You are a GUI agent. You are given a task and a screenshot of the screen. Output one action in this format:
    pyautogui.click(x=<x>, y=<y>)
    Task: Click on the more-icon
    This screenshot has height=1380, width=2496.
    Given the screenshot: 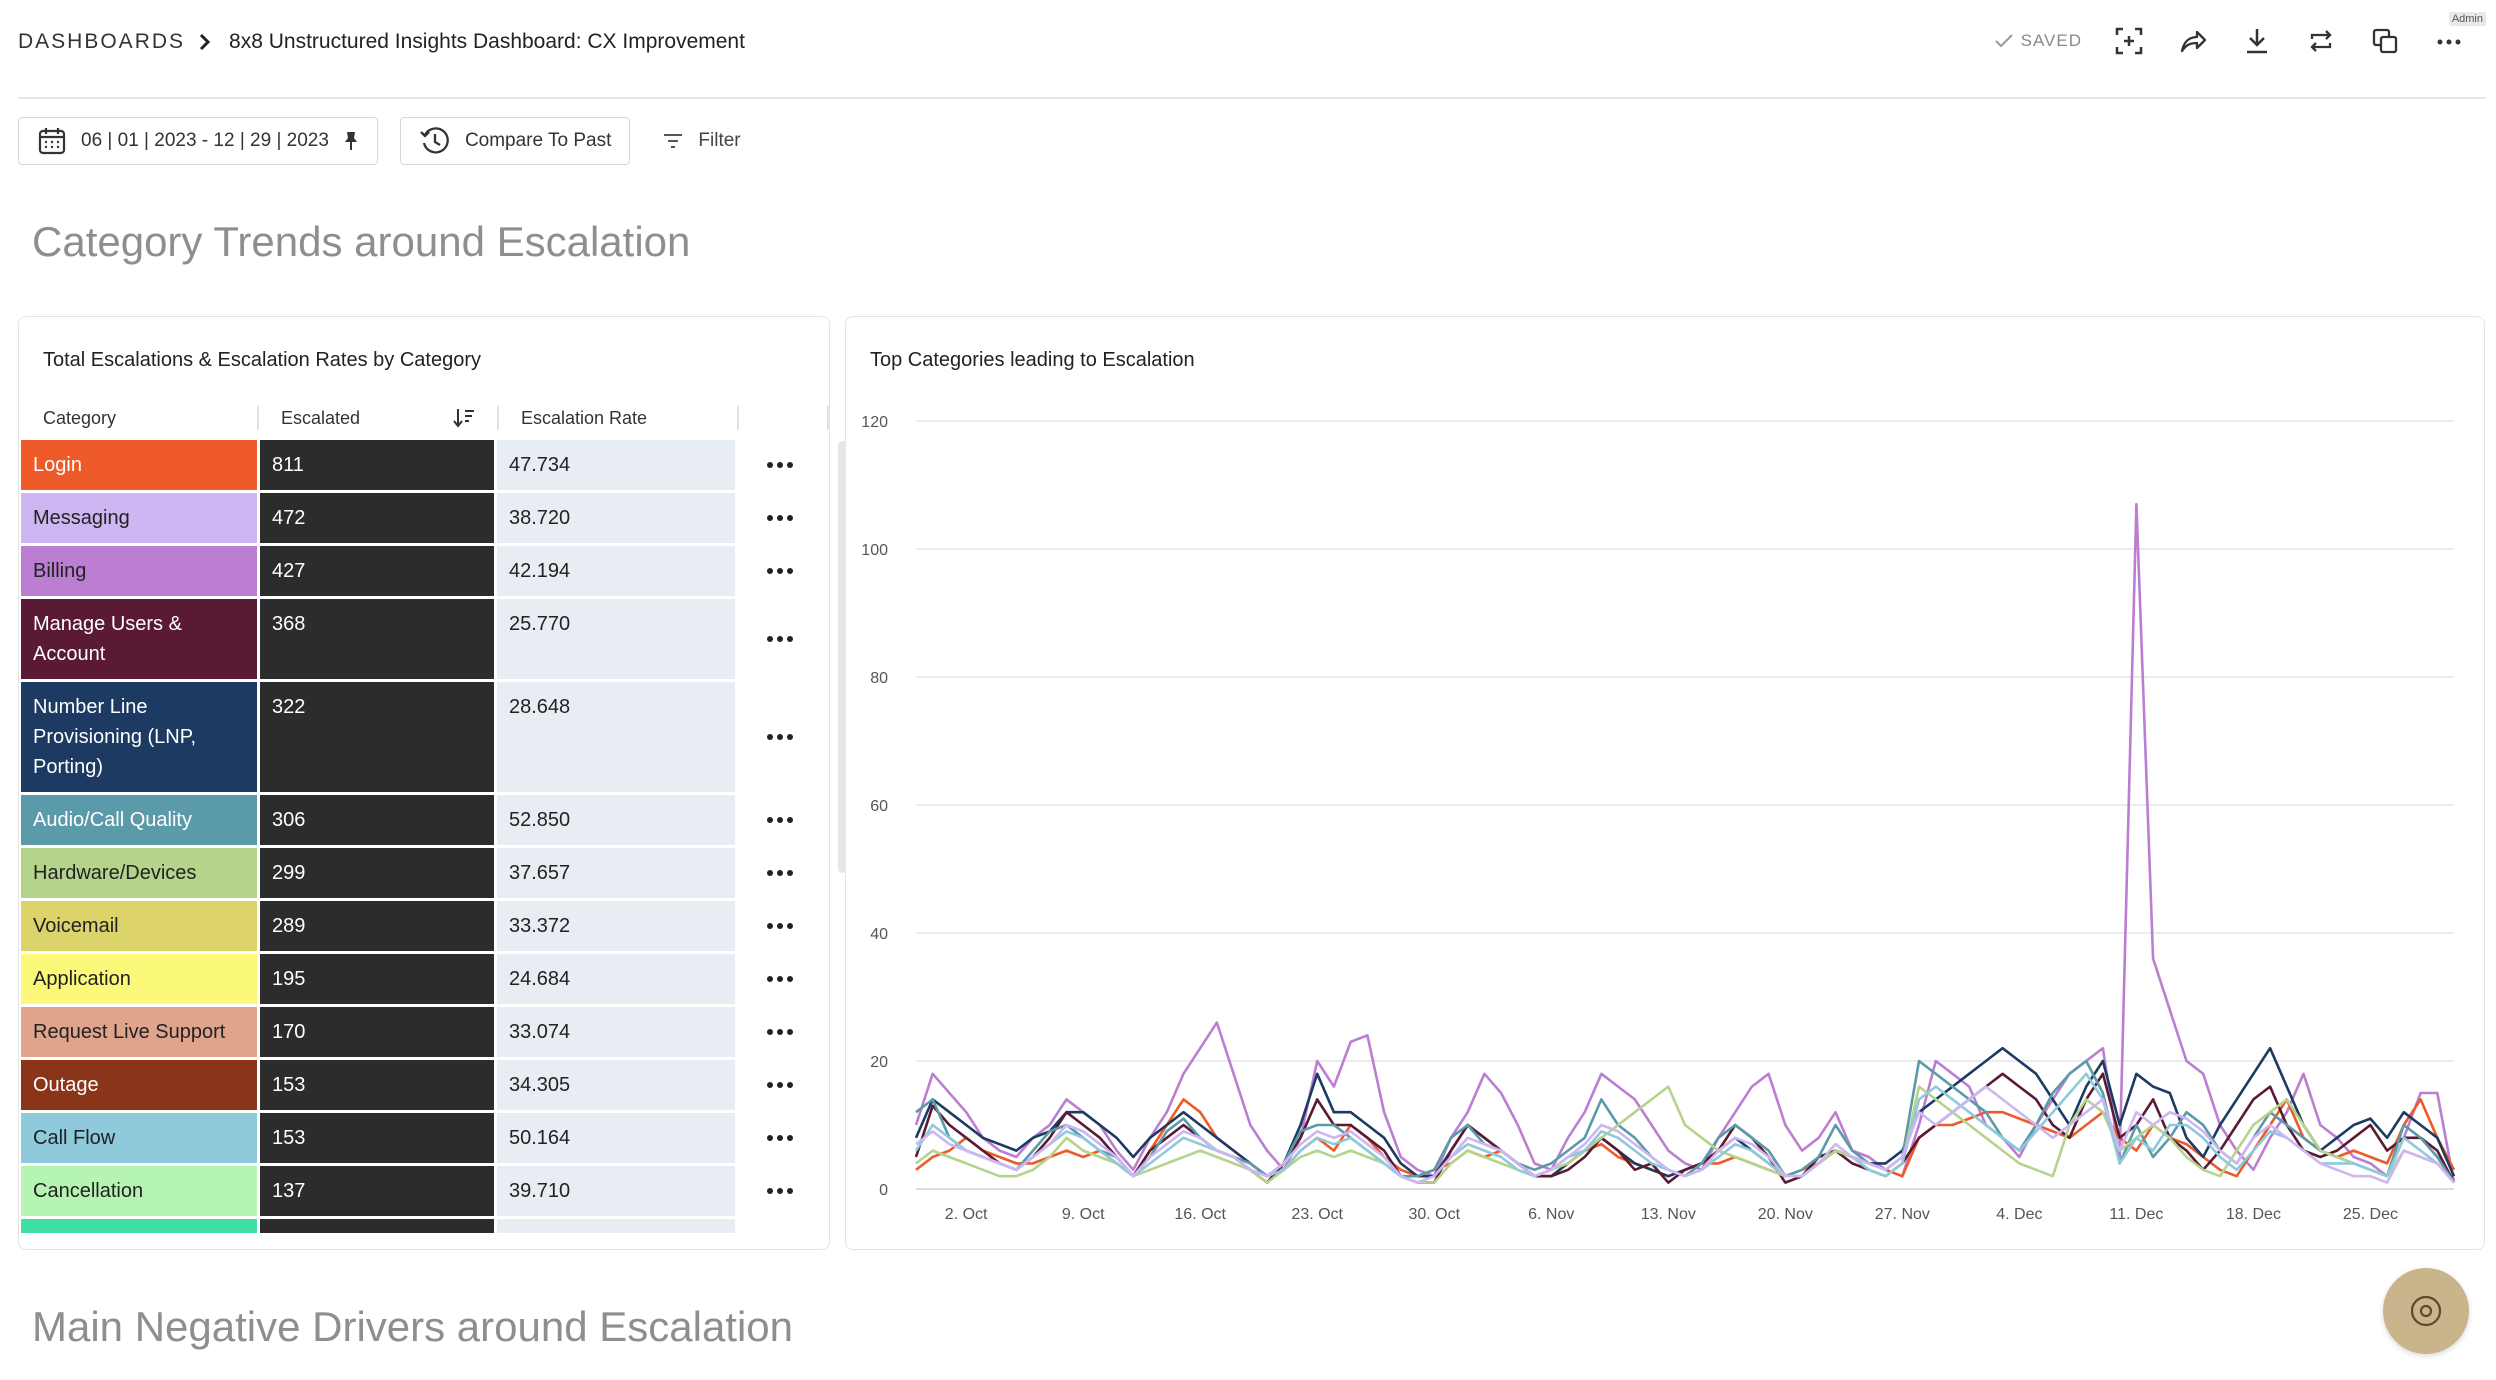 What is the action you would take?
    pyautogui.click(x=2449, y=41)
    